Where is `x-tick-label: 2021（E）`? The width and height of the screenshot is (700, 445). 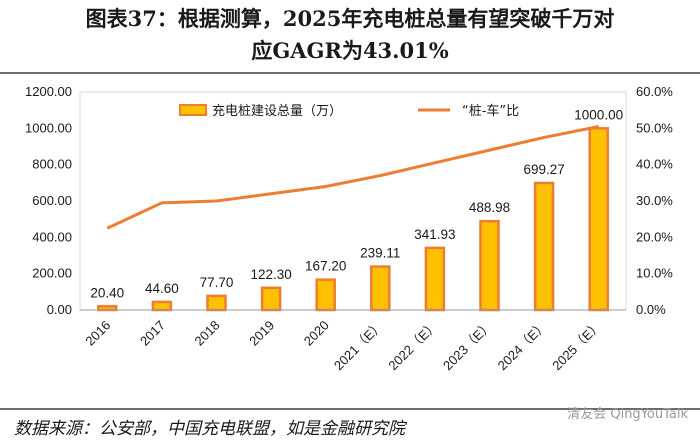 x-tick-label: 2021（E） is located at coordinates (359, 346).